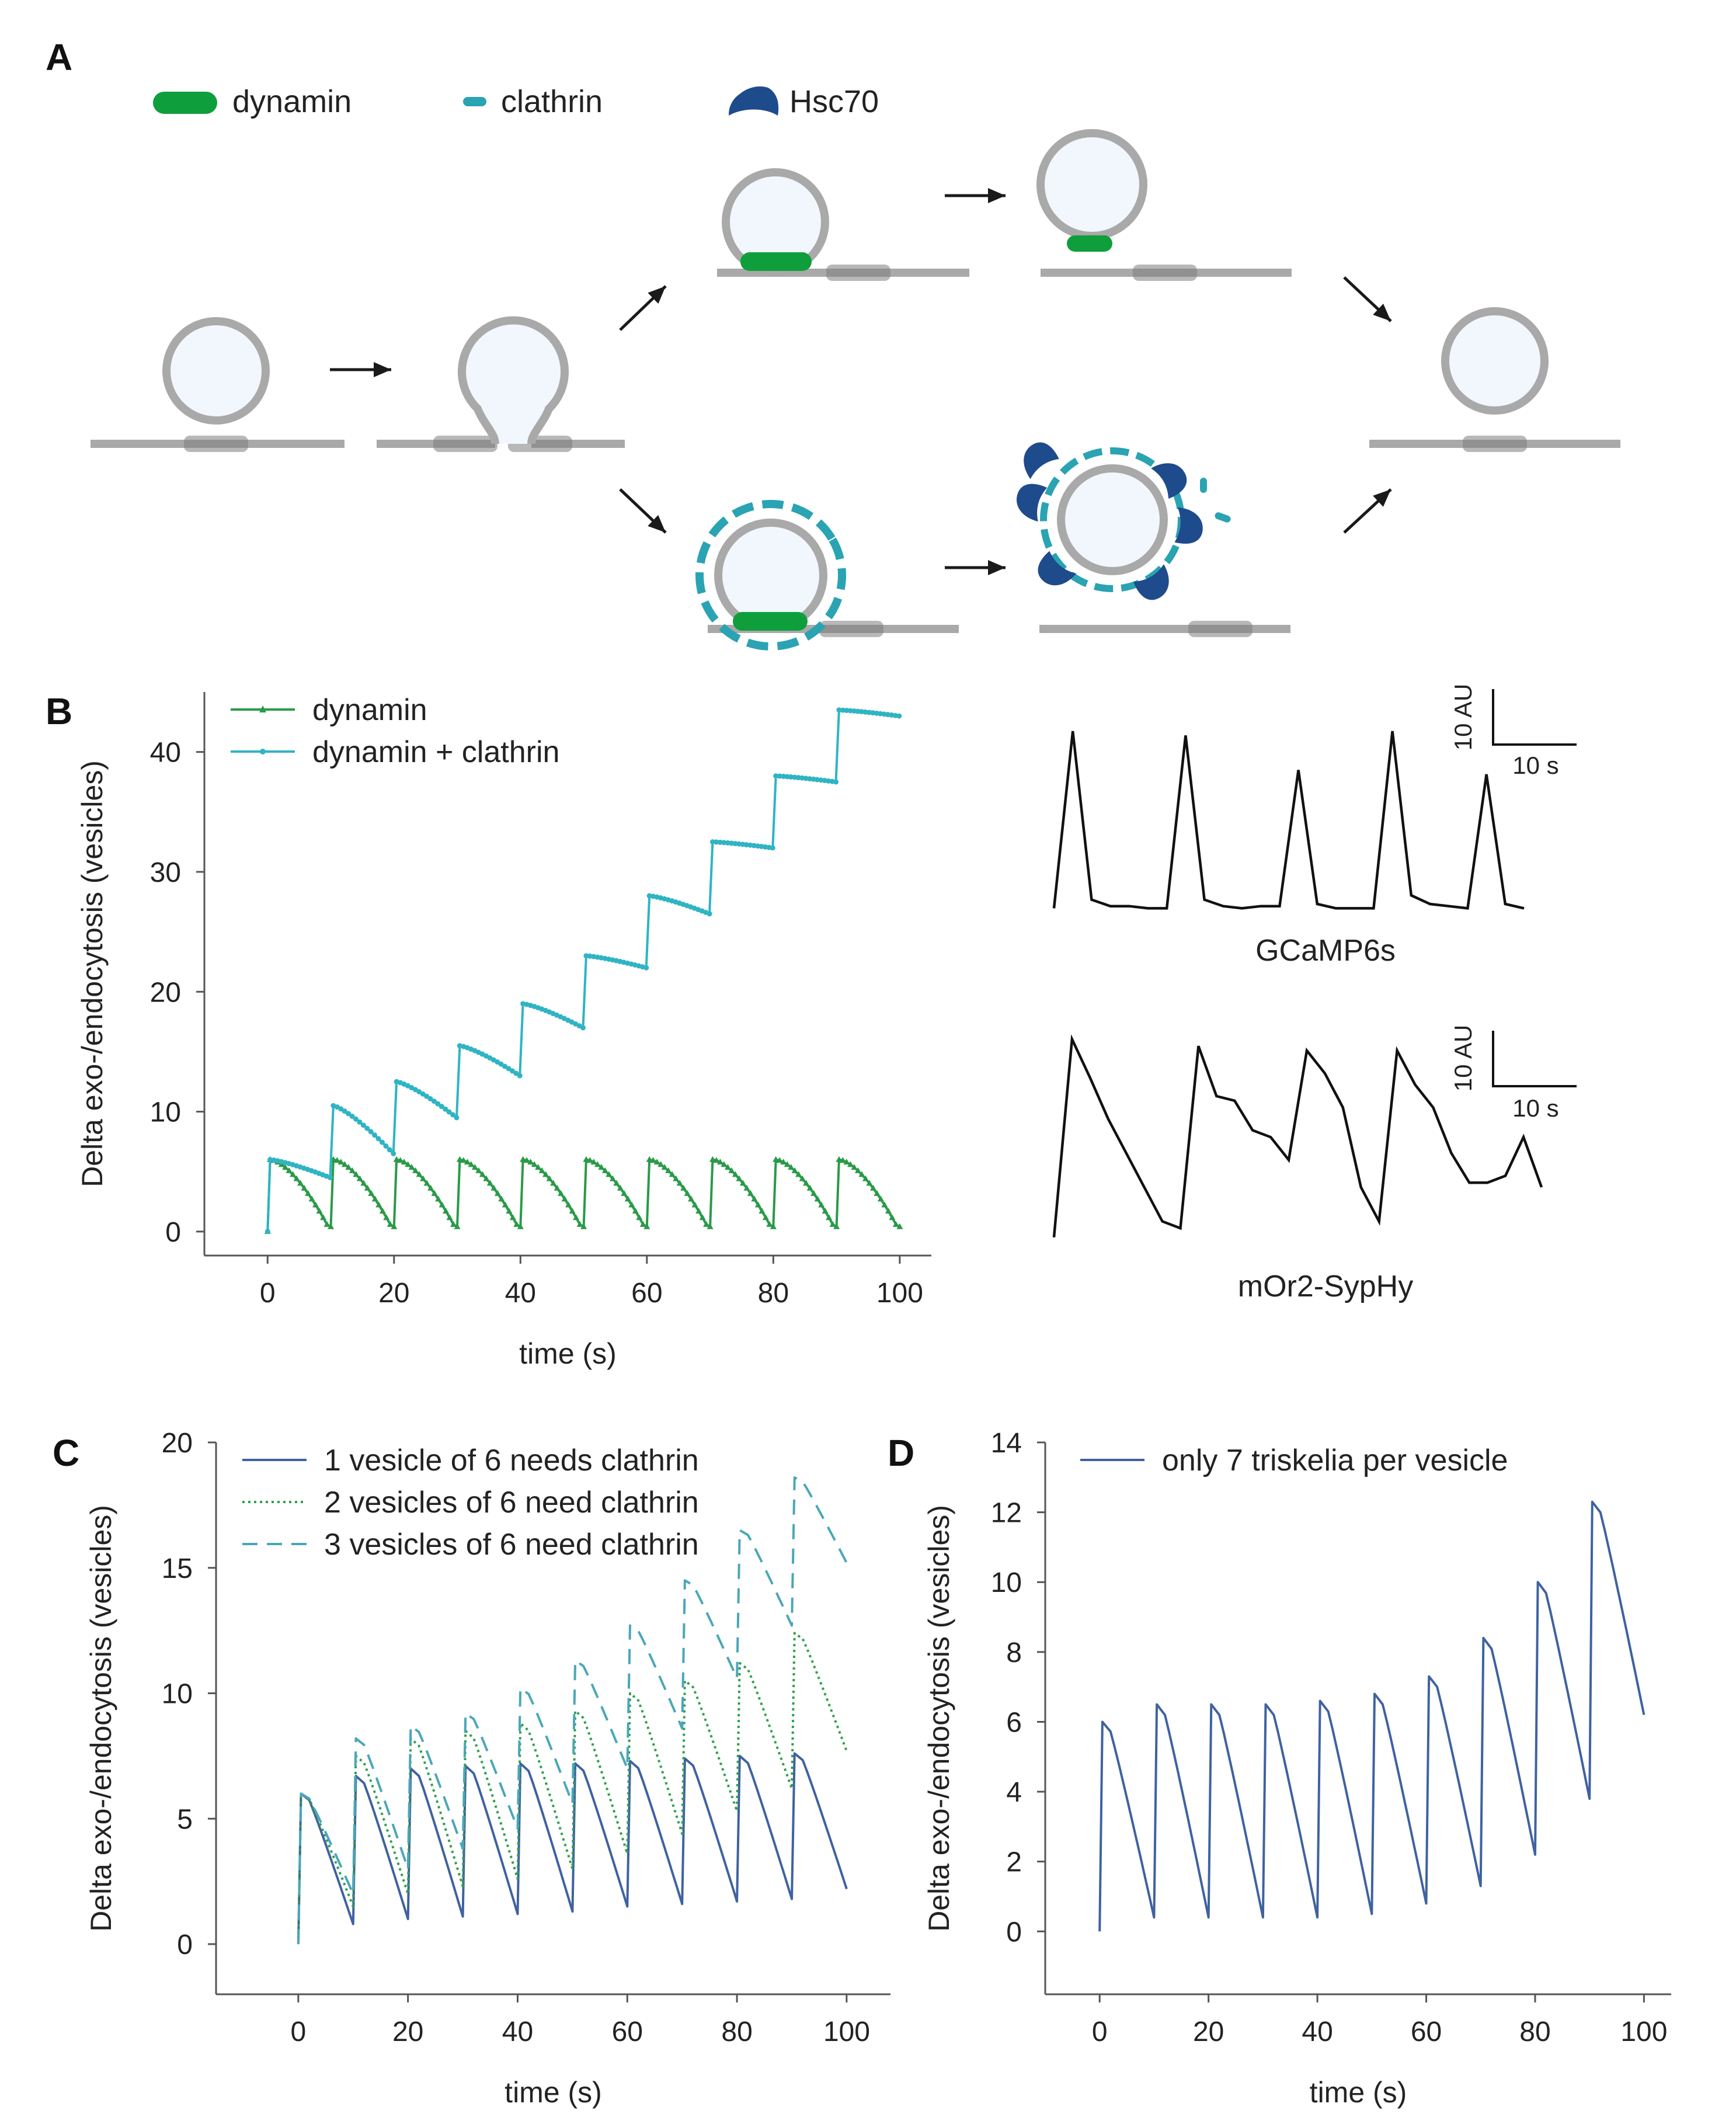 This screenshot has width=1736, height=2128. What do you see at coordinates (997, 195) in the screenshot?
I see `arrow-top-head` at bounding box center [997, 195].